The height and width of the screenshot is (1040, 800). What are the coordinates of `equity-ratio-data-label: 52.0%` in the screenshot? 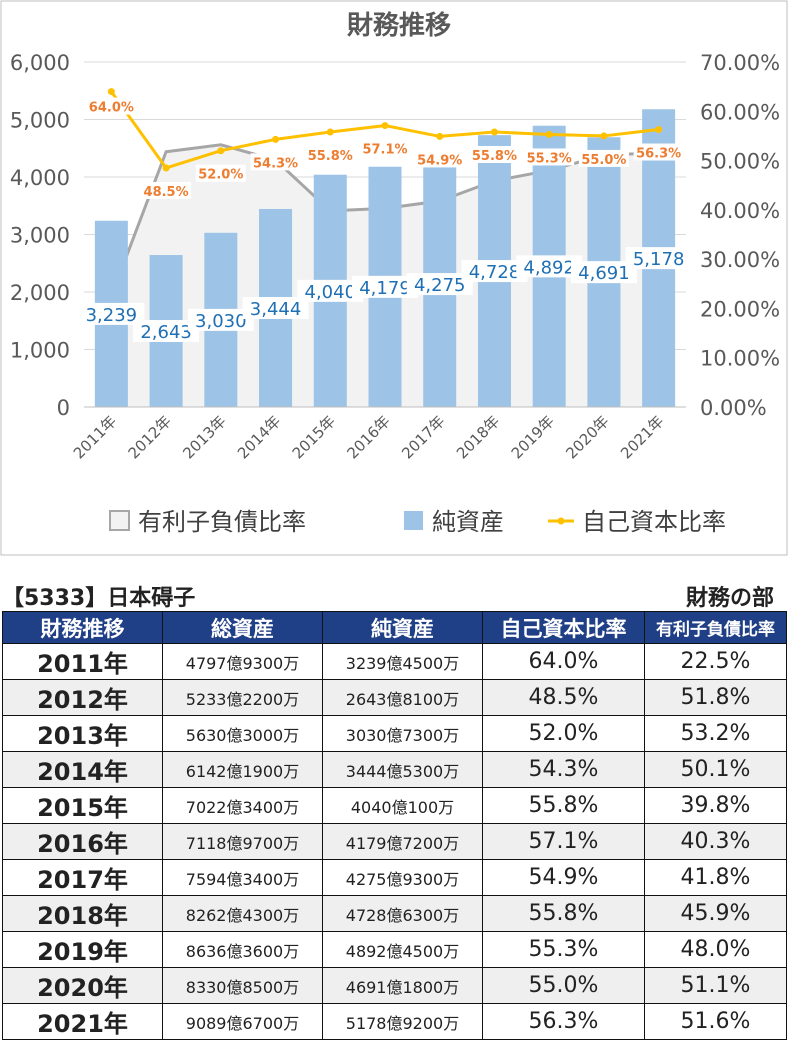 It's located at (220, 175).